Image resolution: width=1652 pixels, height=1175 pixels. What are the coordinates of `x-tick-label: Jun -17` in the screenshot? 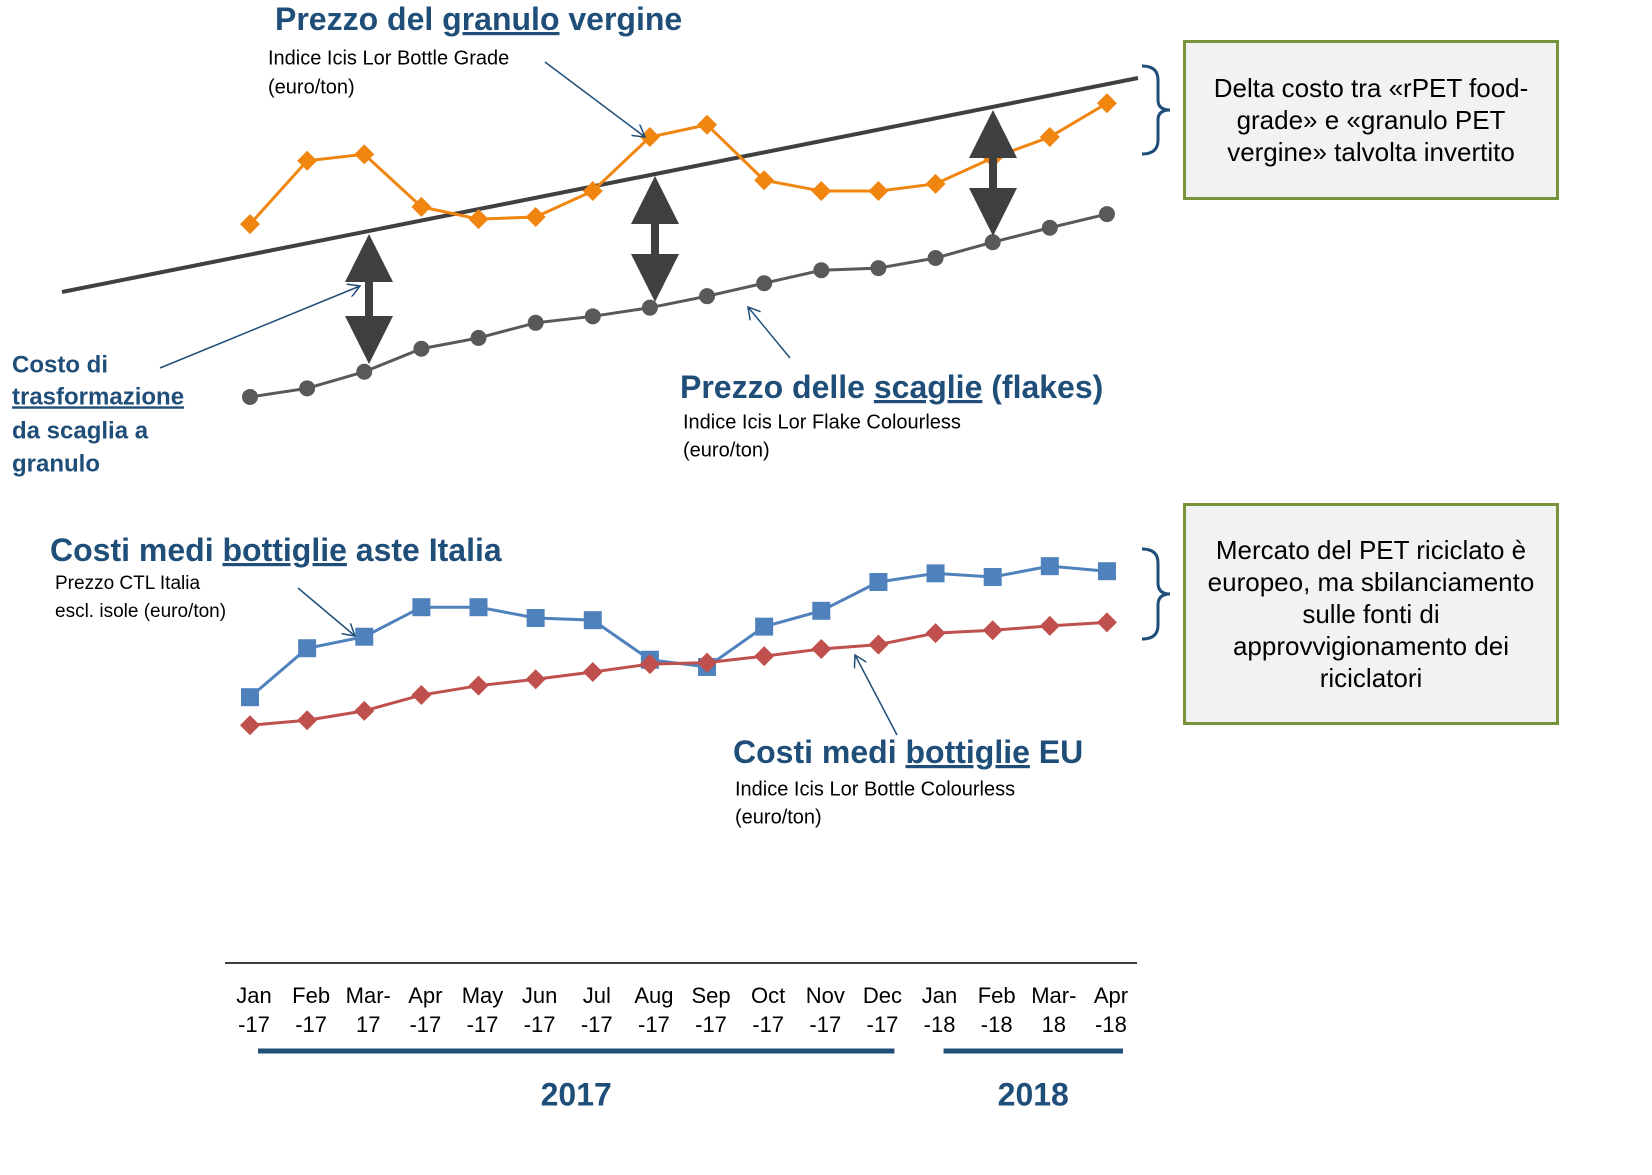 It's located at (539, 1010).